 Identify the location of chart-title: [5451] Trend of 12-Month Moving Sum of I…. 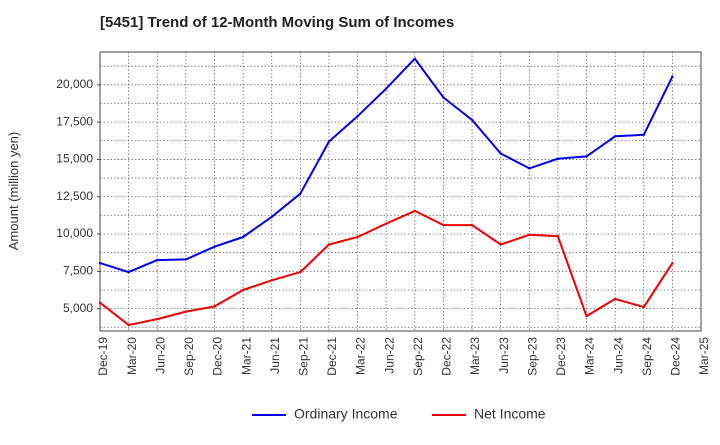
(277, 22).